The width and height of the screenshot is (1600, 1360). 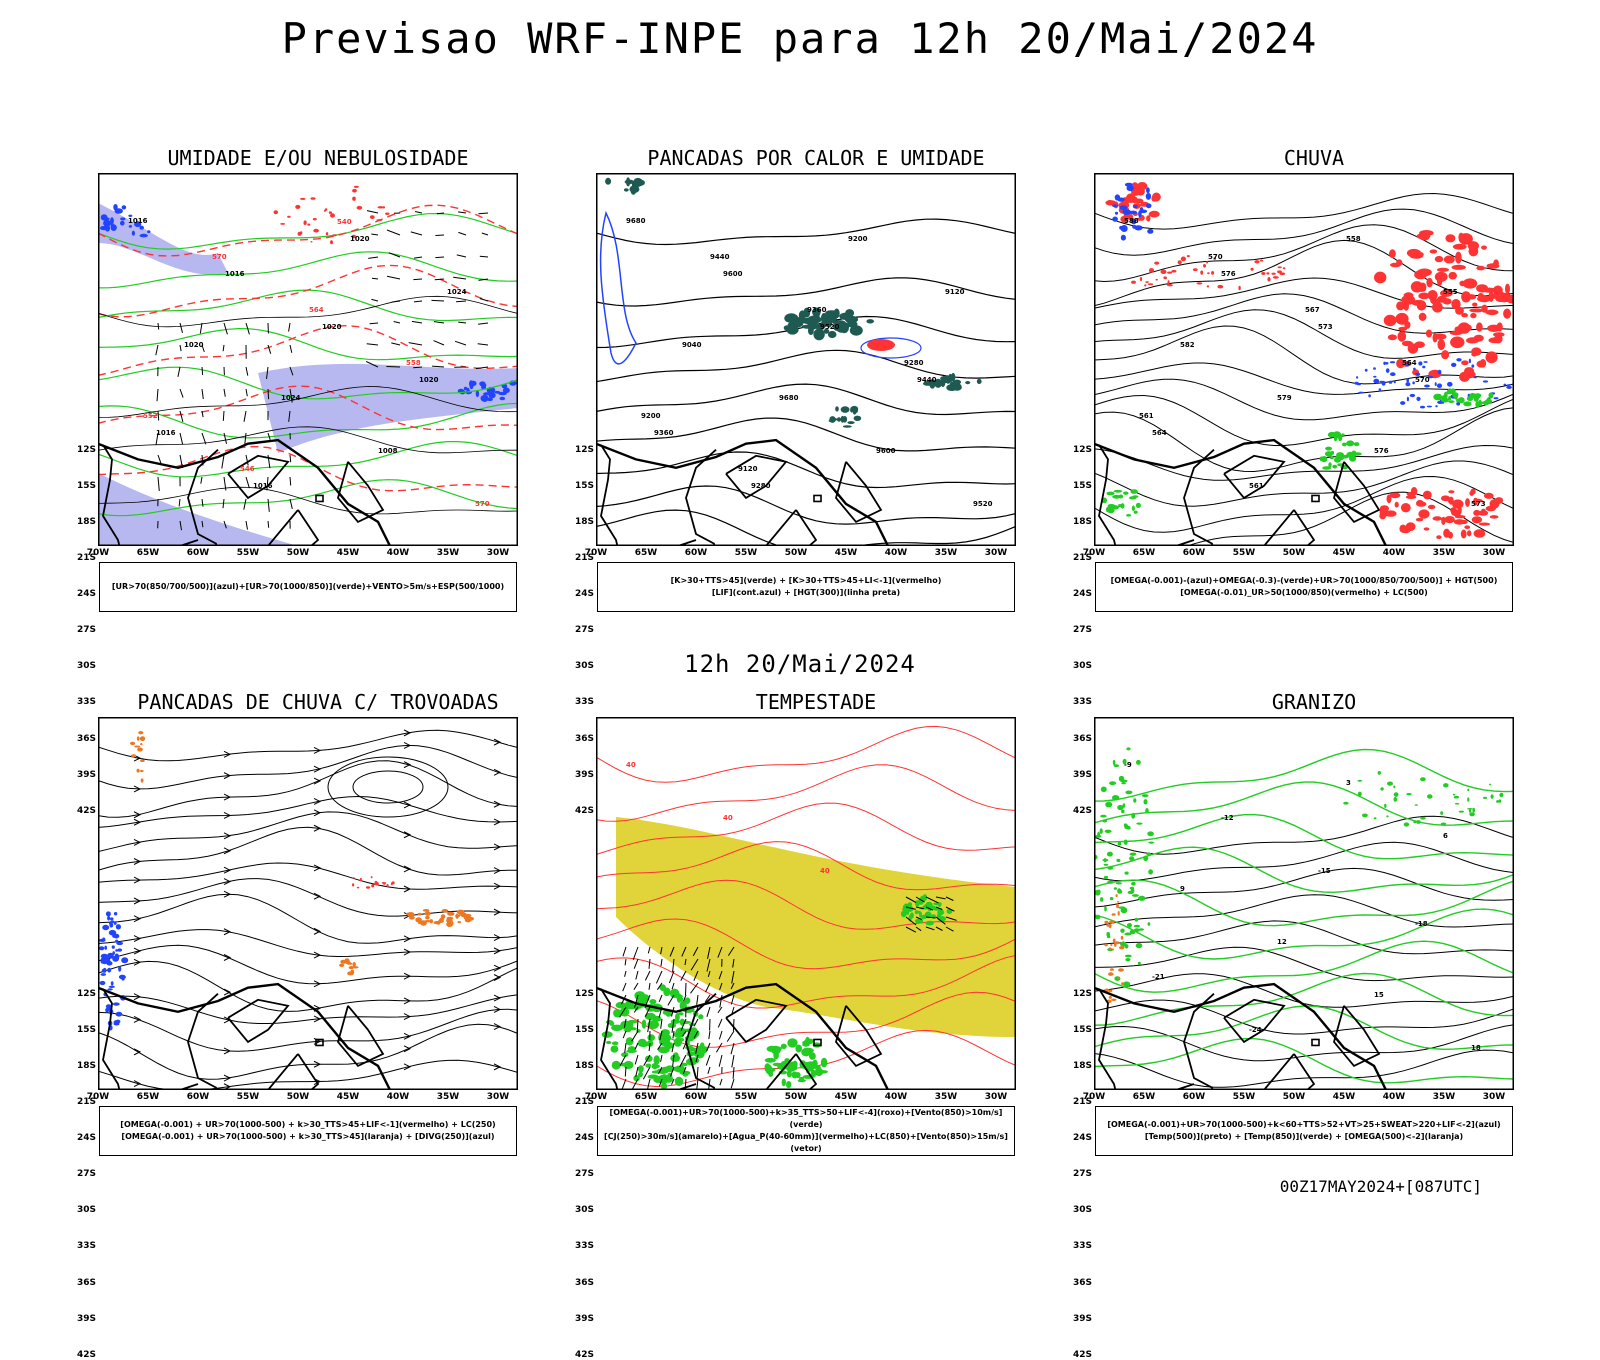 What do you see at coordinates (927, 380) in the screenshot?
I see `contour-label: 9440` at bounding box center [927, 380].